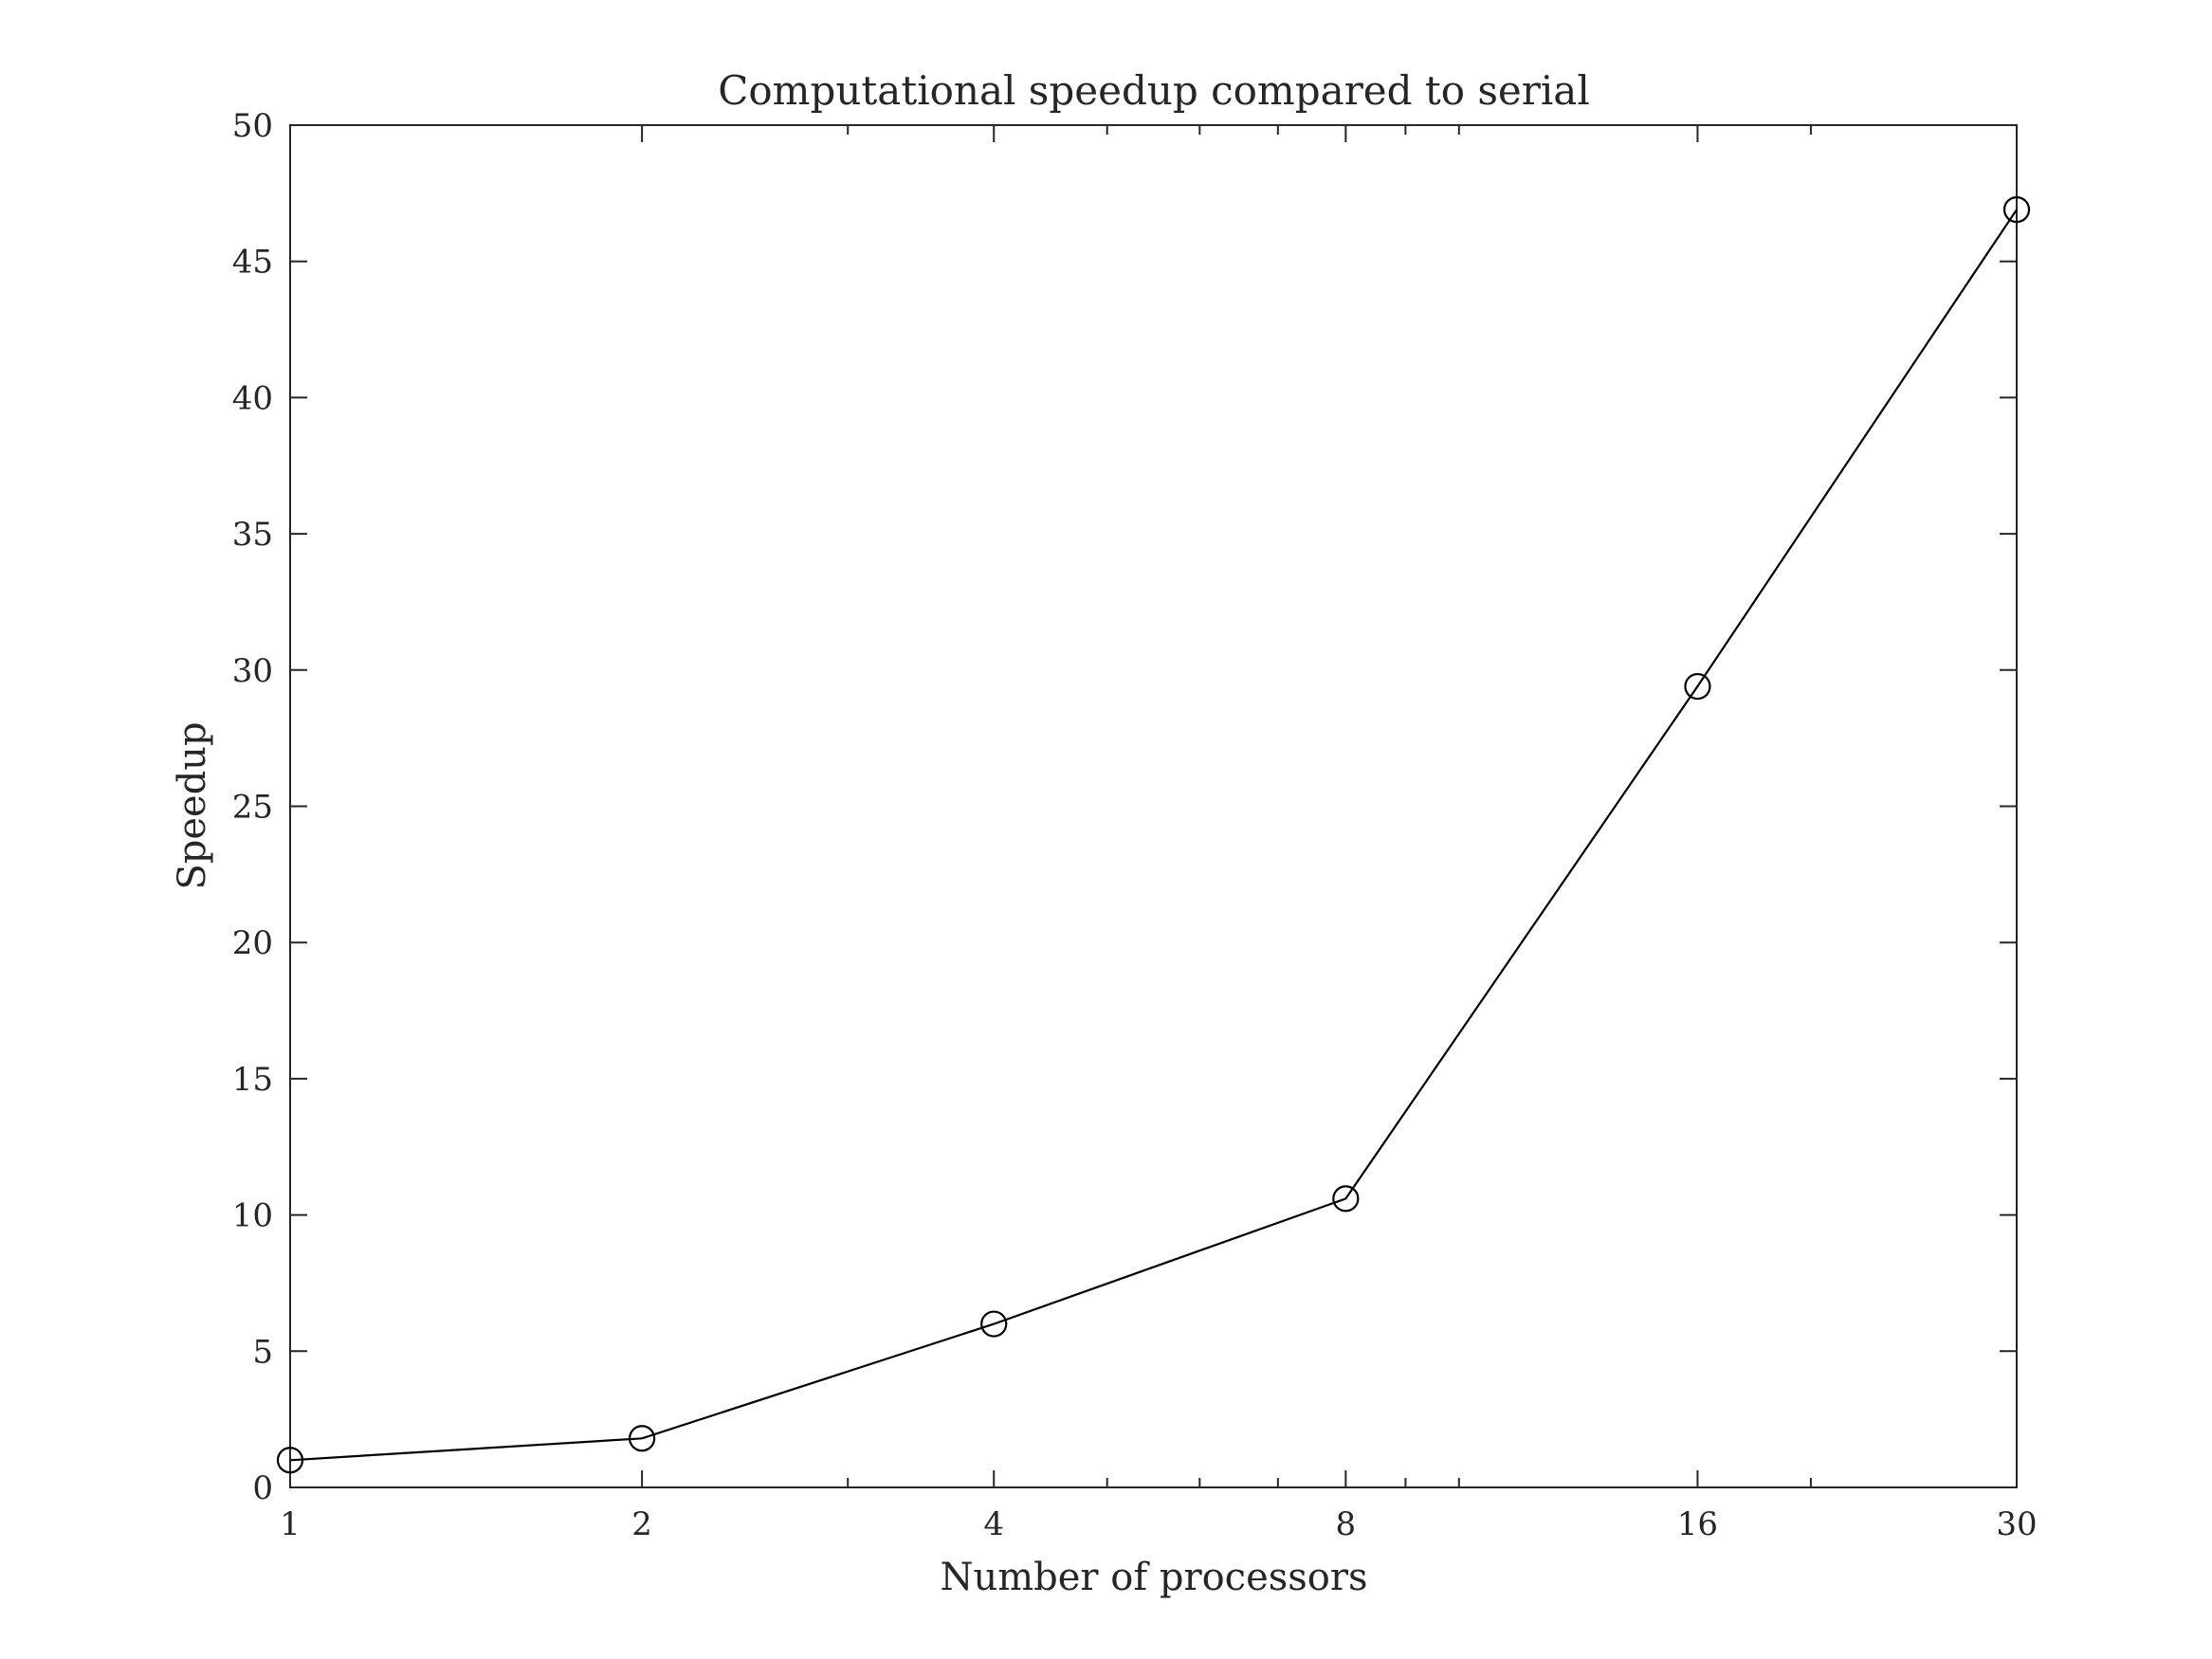  I want to click on y-tick-label: 10, so click(252, 1216).